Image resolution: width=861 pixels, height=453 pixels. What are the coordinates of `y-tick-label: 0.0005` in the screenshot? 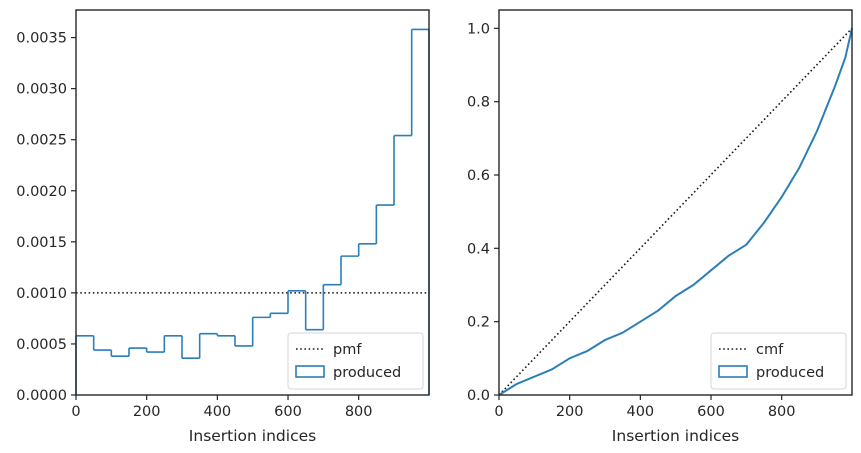 It's located at (41, 345).